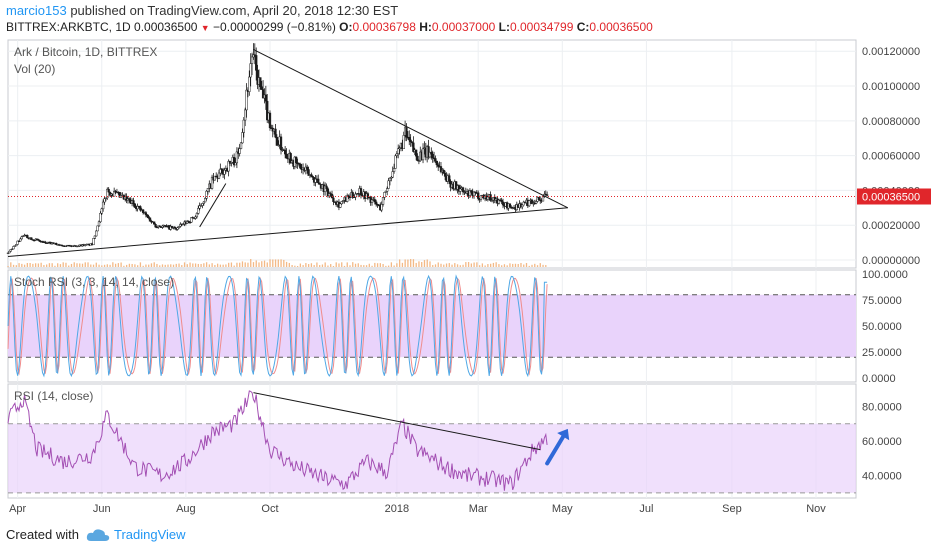 The height and width of the screenshot is (550, 932). I want to click on breakout-arrow-icon, so click(563, 434).